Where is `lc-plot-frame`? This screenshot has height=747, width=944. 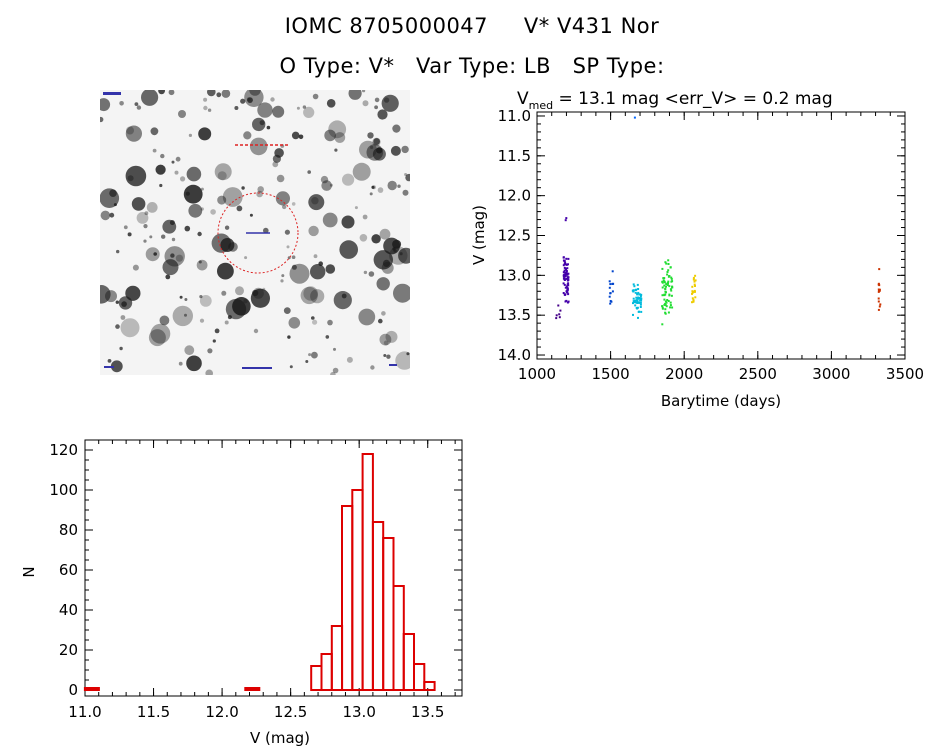 lc-plot-frame is located at coordinates (721, 235).